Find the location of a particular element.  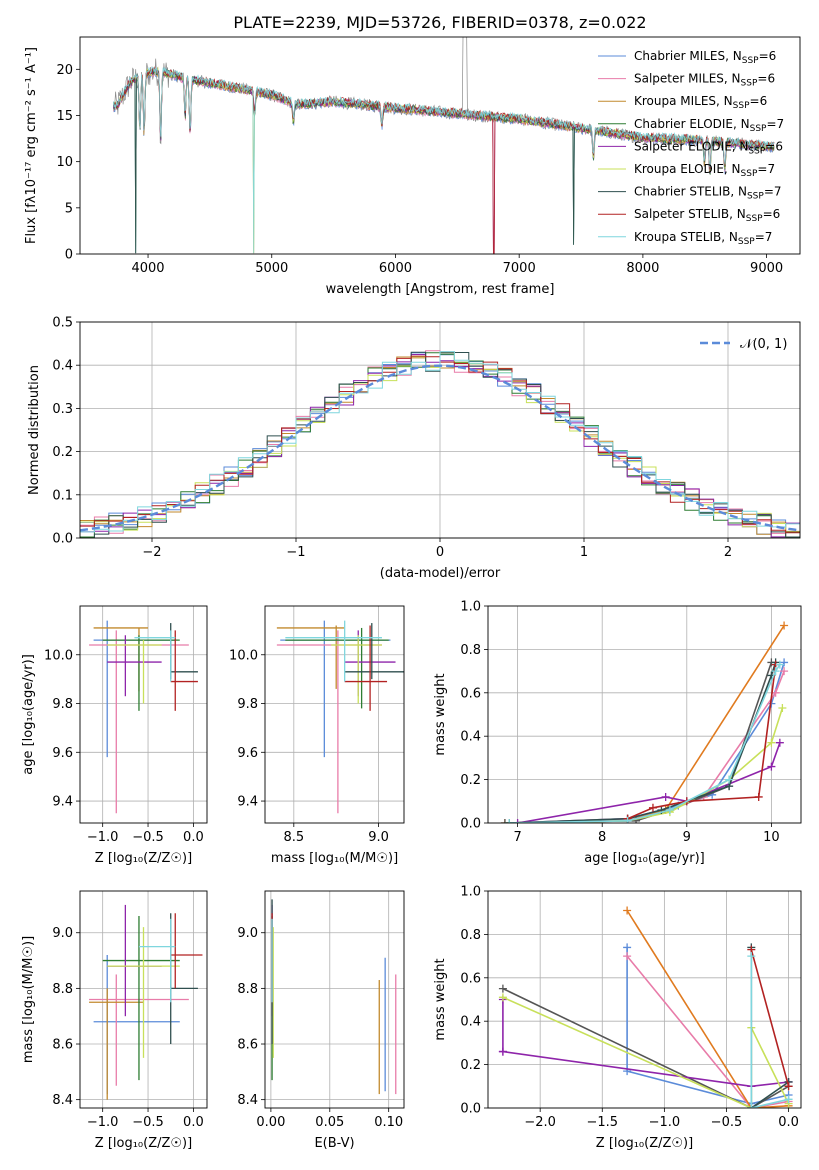

y-tick-label: 5 is located at coordinates (69, 208).